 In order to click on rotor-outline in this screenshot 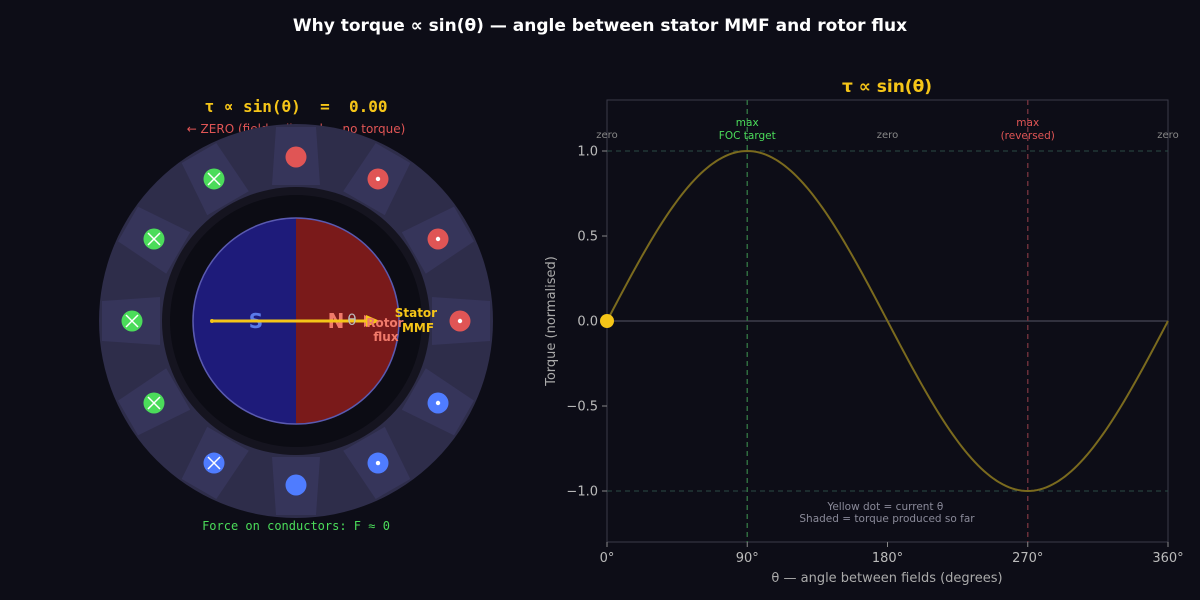, I will do `click(296, 321)`.